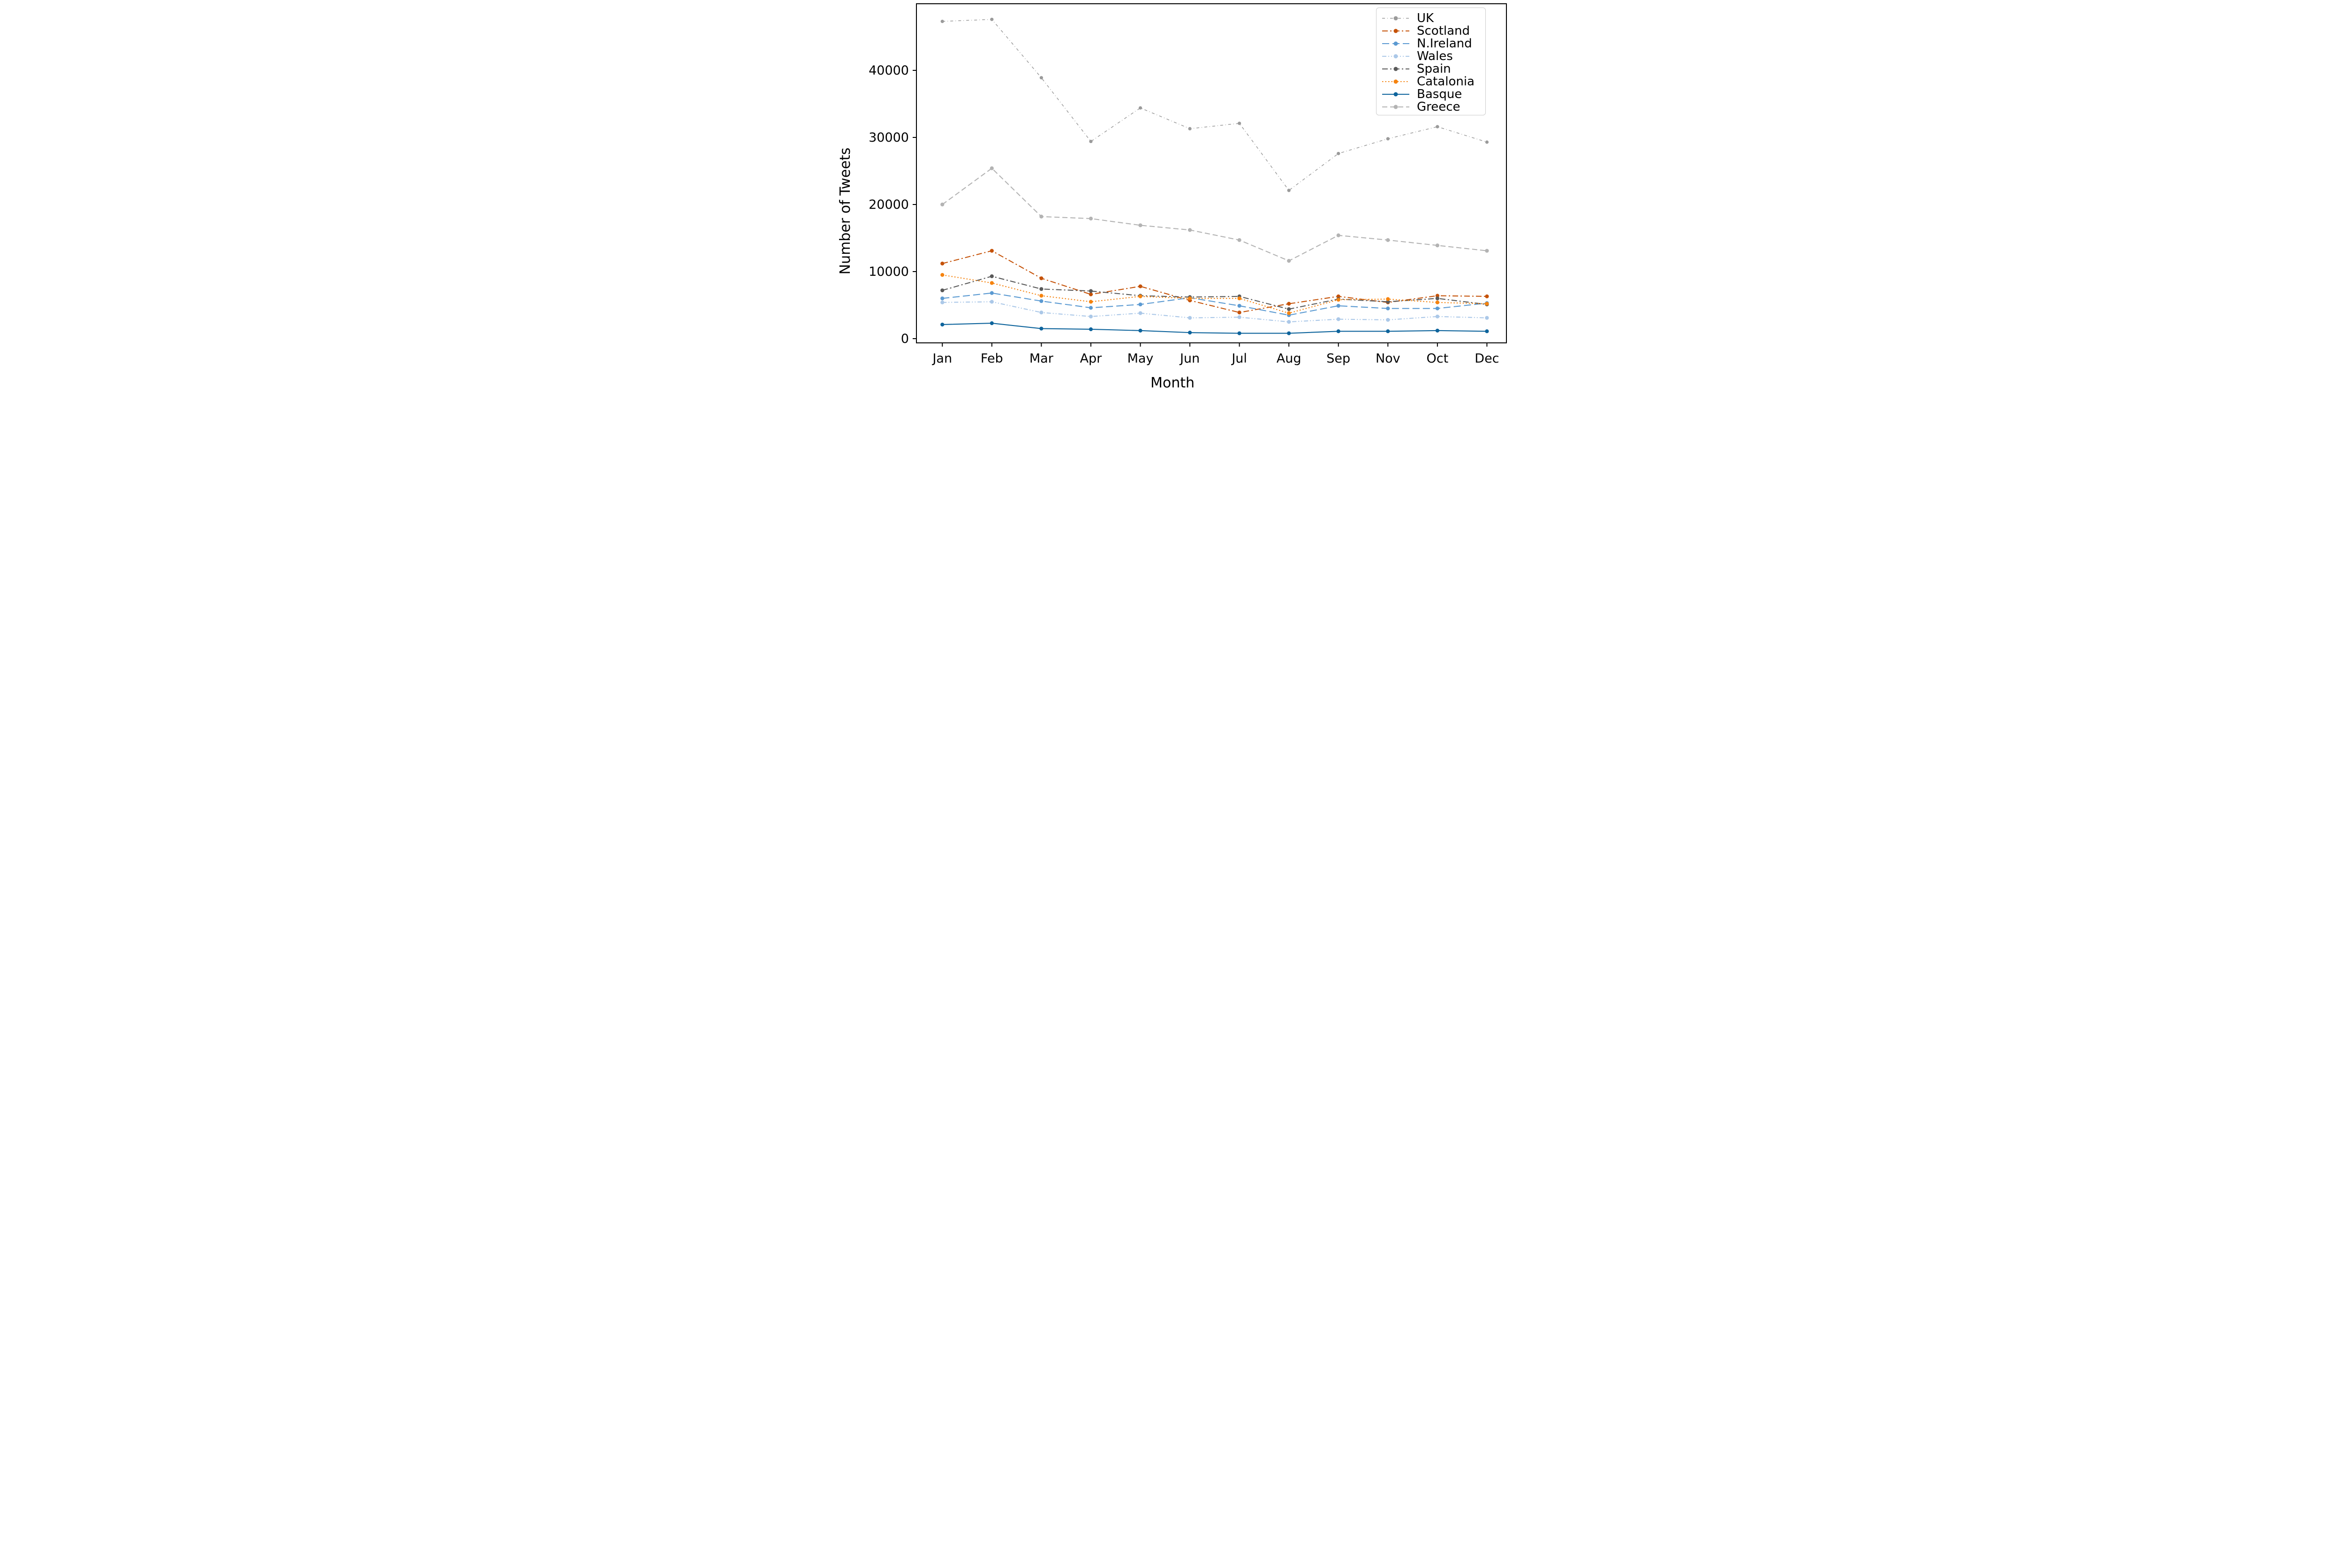 The image size is (2345, 1568). What do you see at coordinates (941, 359) in the screenshot?
I see `x-tick-label: Jan` at bounding box center [941, 359].